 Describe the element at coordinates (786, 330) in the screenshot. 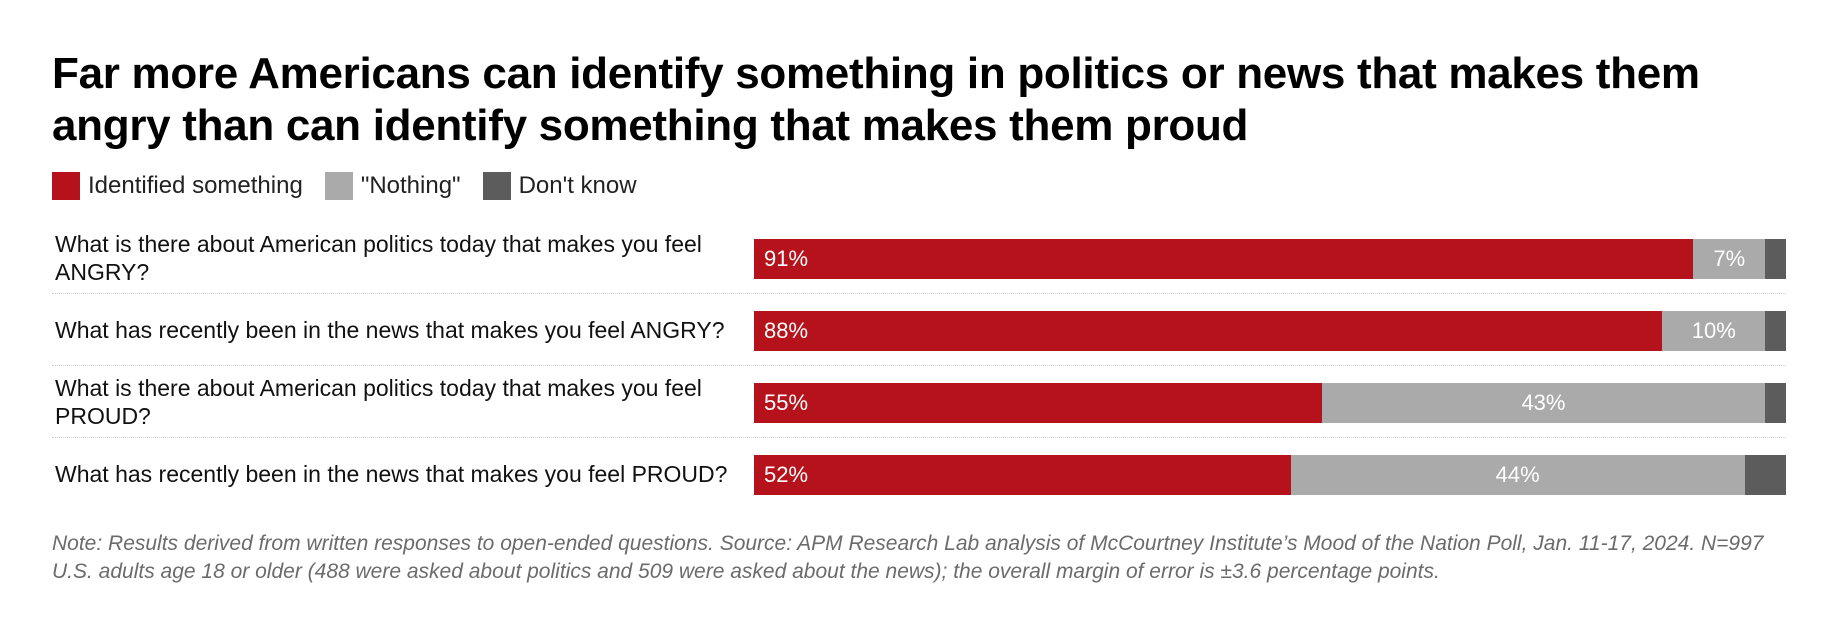

I see `data-label: 88%` at that location.